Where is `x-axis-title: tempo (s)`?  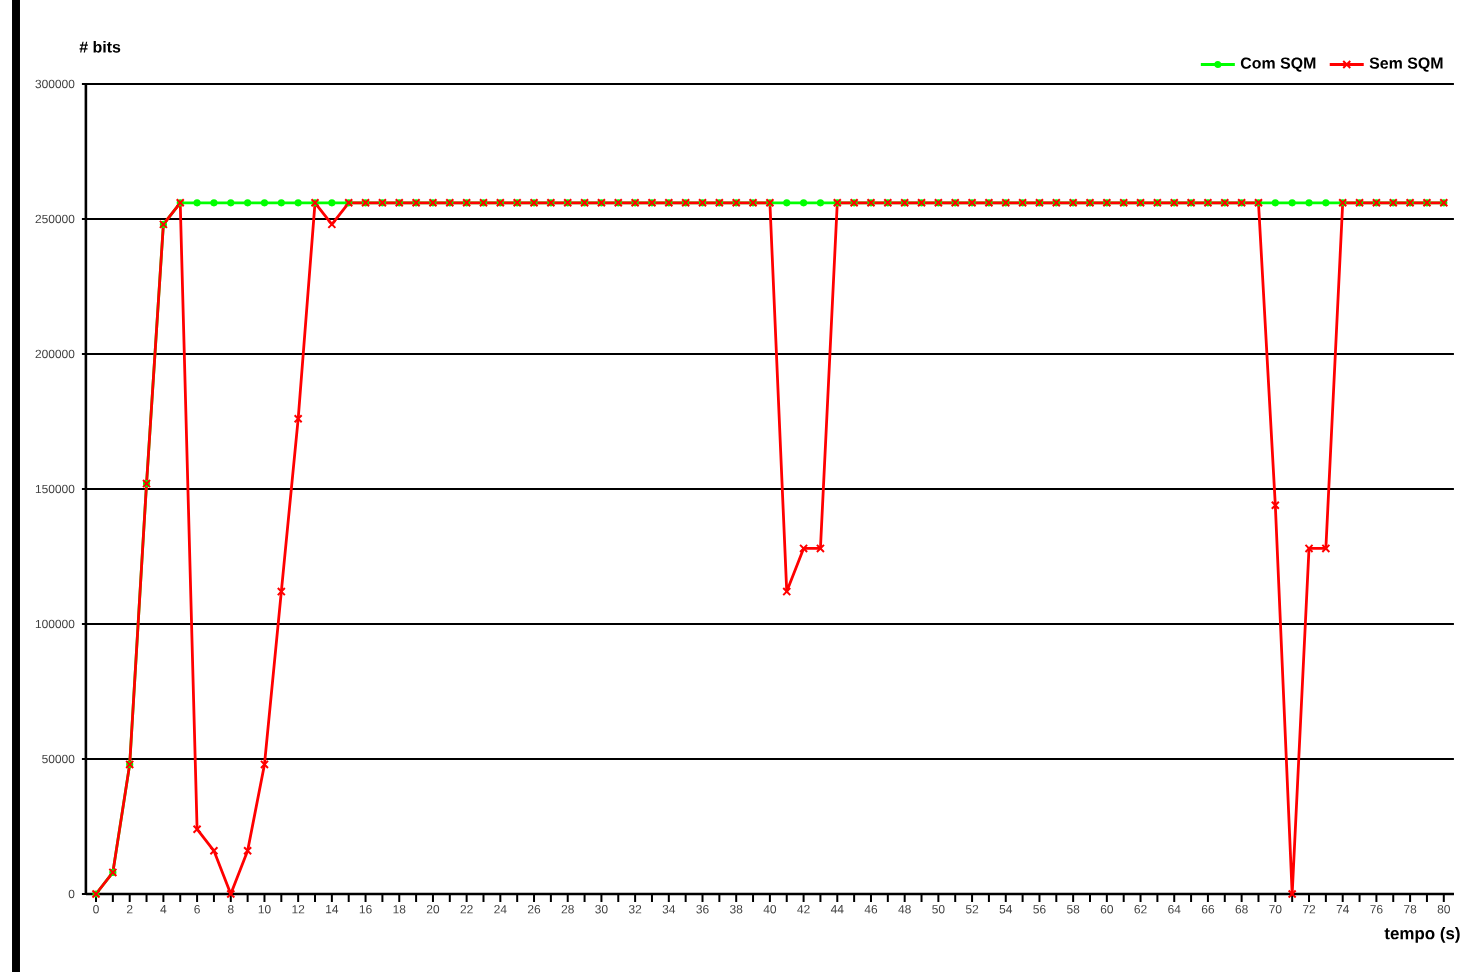 x-axis-title: tempo (s) is located at coordinates (1422, 934).